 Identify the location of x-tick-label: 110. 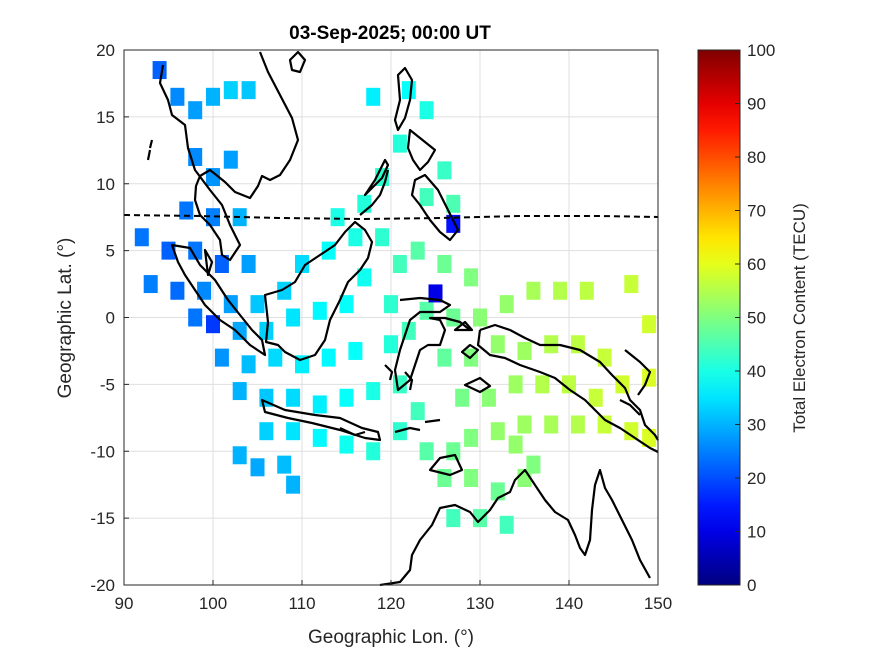
(301, 603).